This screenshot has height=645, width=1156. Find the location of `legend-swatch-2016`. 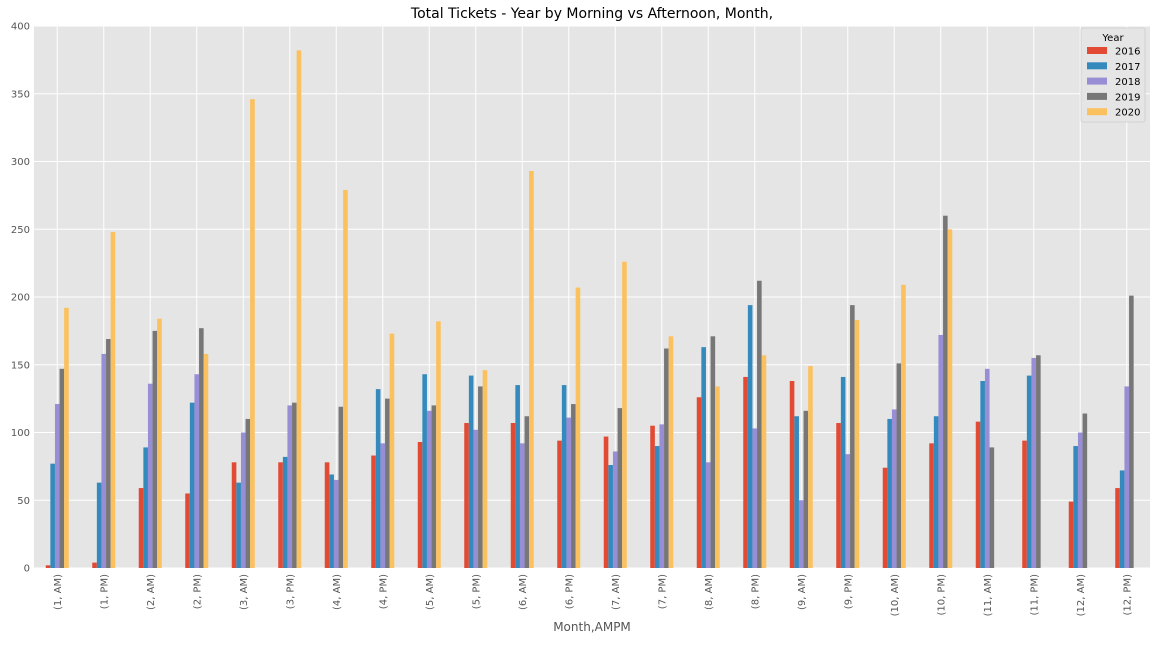

legend-swatch-2016 is located at coordinates (1097, 50).